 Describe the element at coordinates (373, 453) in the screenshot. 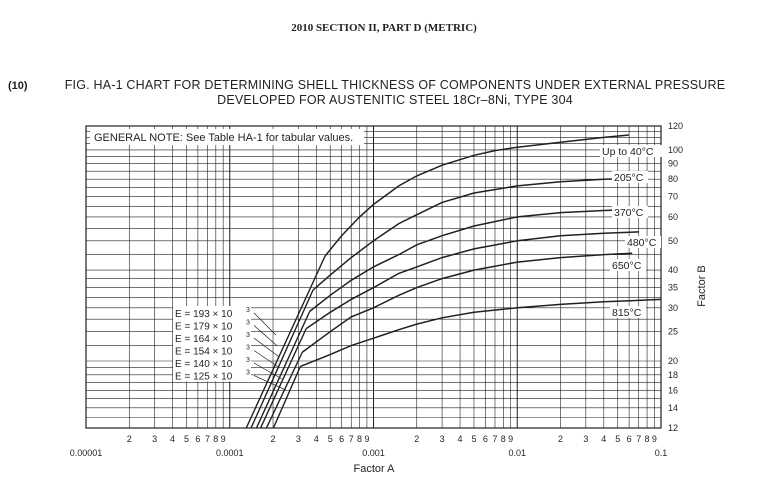

I see `x-decade-label: 0.001` at that location.